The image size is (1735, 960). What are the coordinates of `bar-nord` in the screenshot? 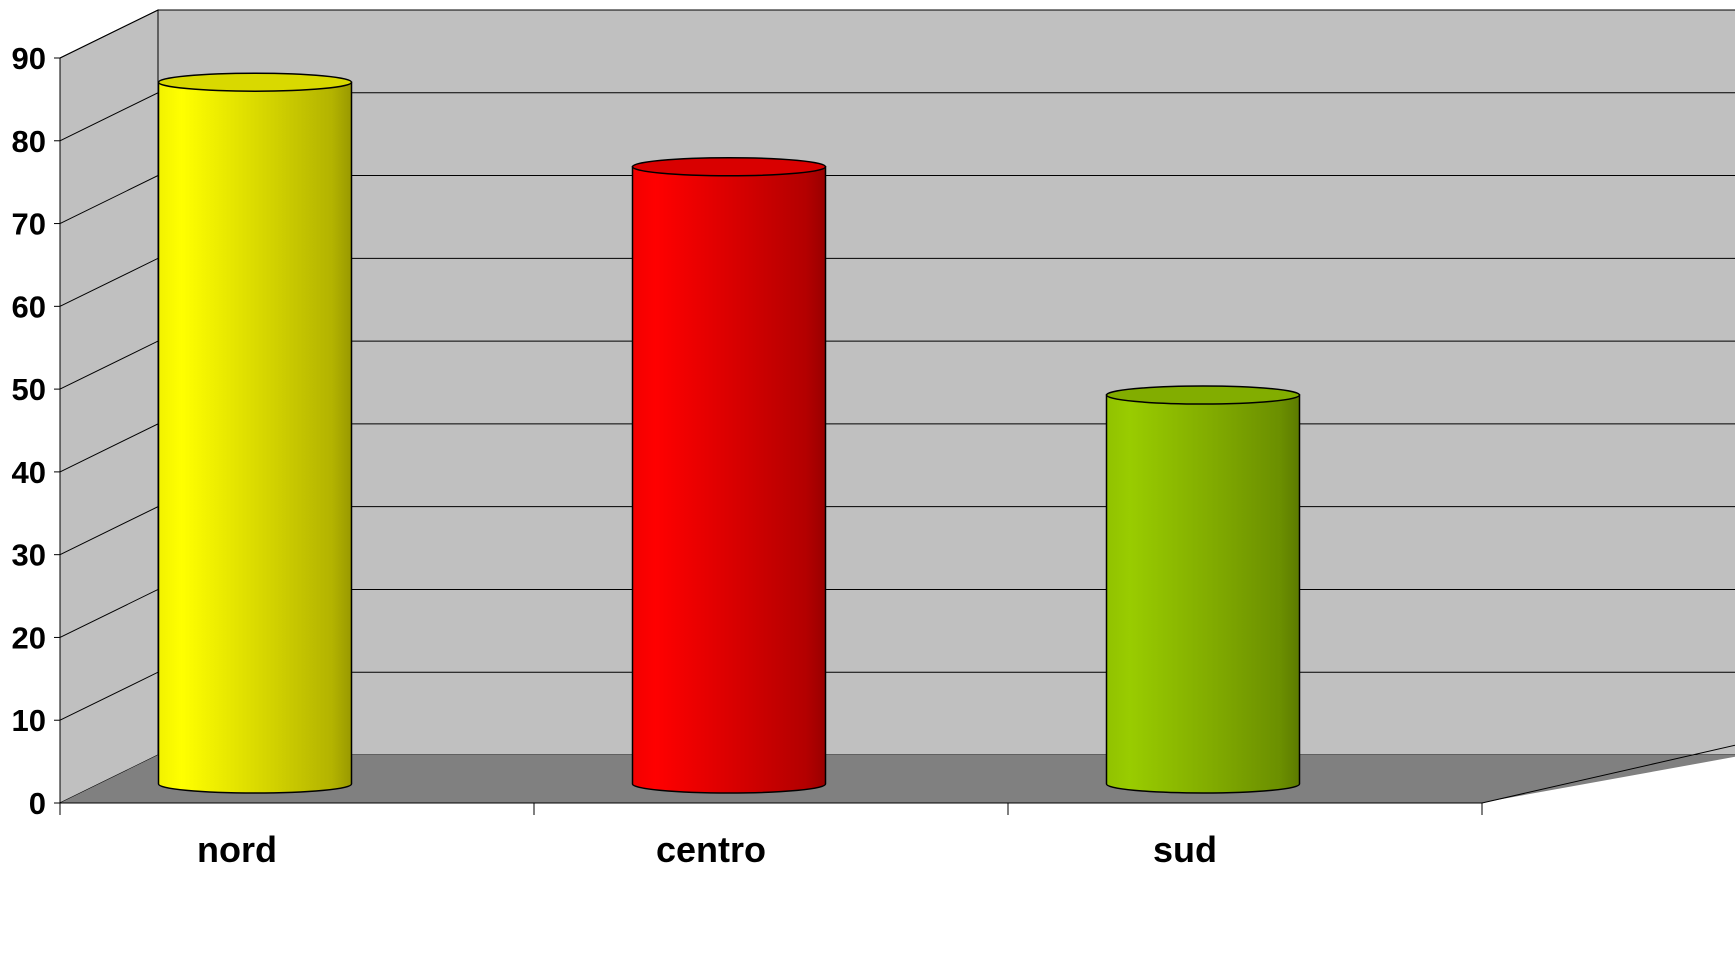 It's located at (255, 433).